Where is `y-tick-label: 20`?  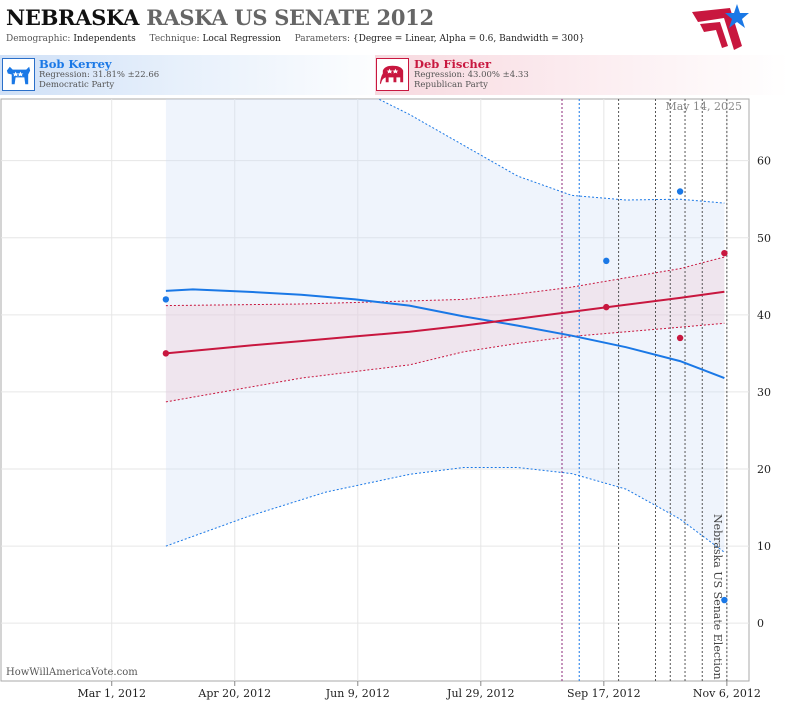
y-tick-label: 20 is located at coordinates (764, 469).